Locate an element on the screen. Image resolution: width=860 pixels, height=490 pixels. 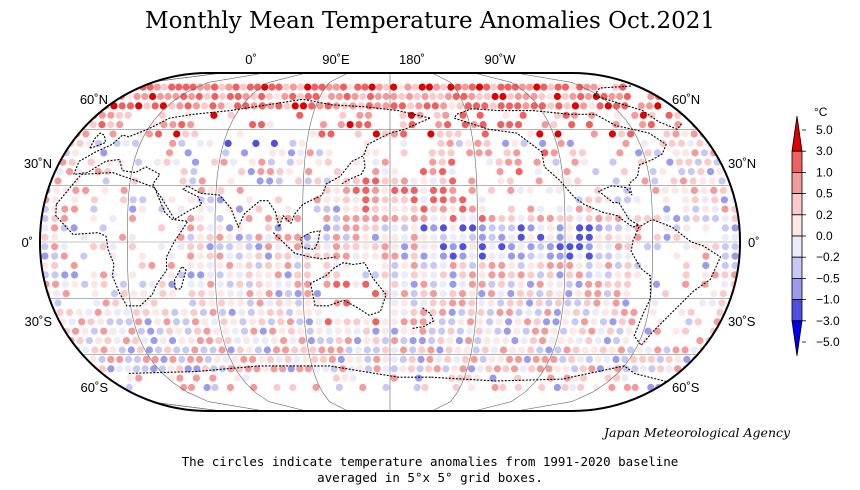
legend-labels: 5.03.01.00.50.20.0−0.2−0.5−1.0−3.0−5.0 is located at coordinates (821, 236).